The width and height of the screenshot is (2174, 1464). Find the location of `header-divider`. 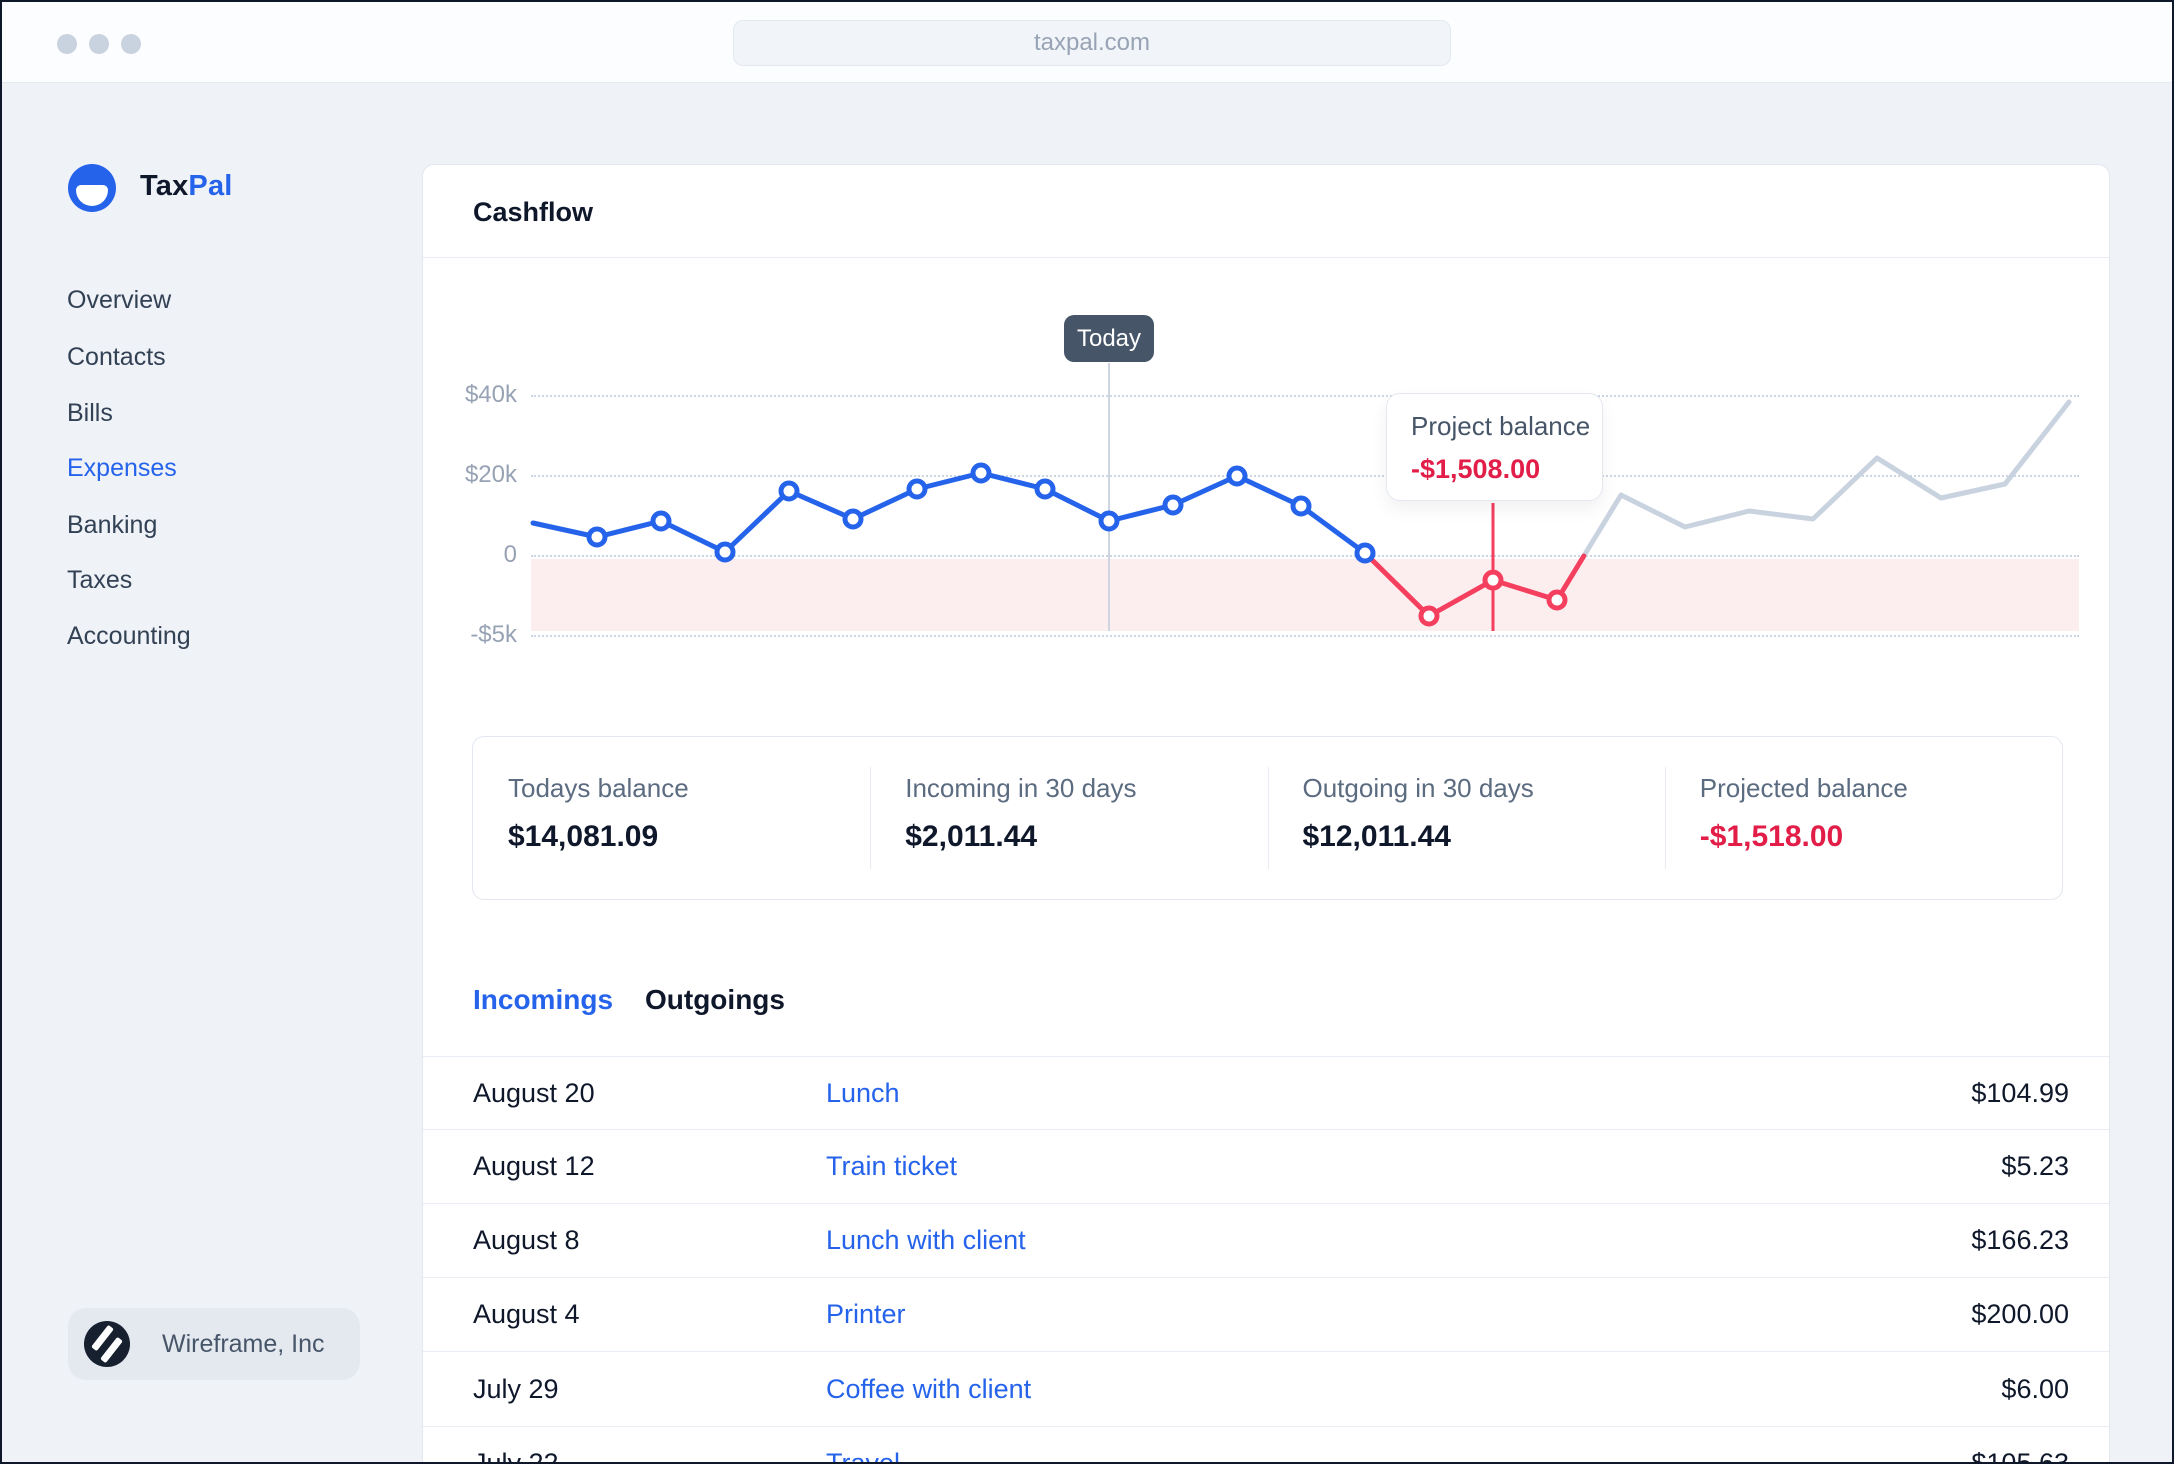

header-divider is located at coordinates (1266, 257).